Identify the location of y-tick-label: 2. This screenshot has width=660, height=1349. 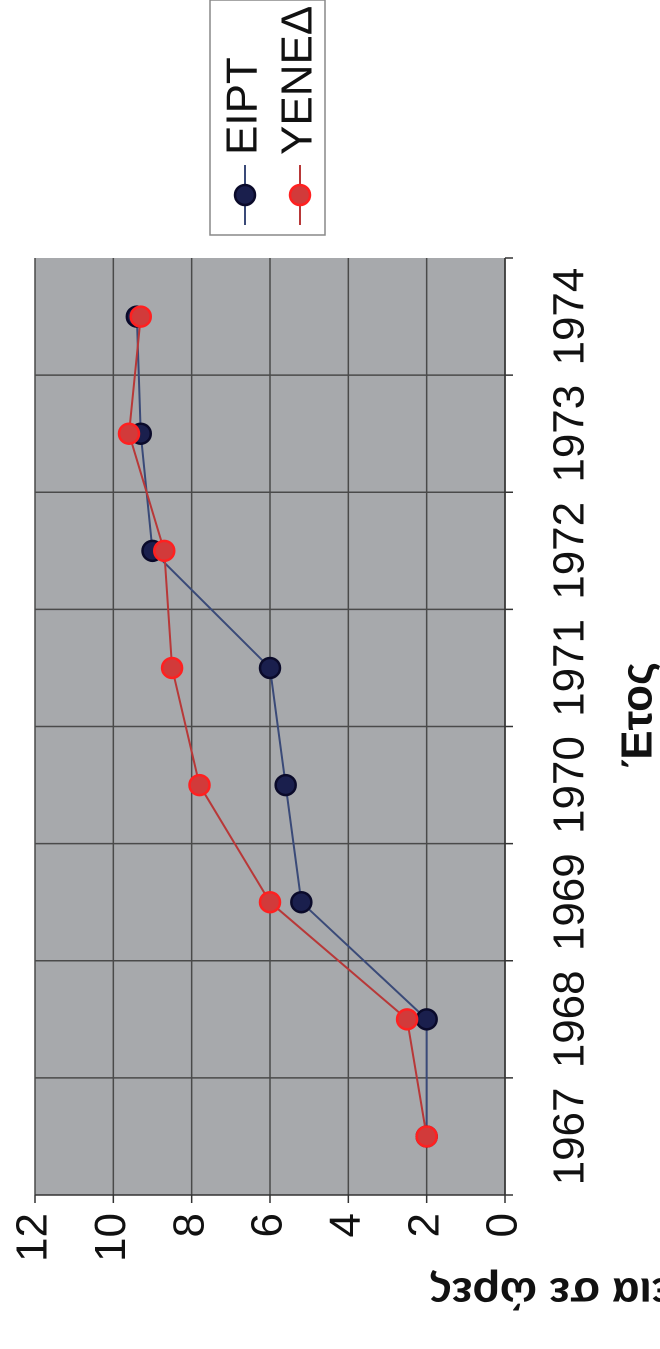
(423, 1225).